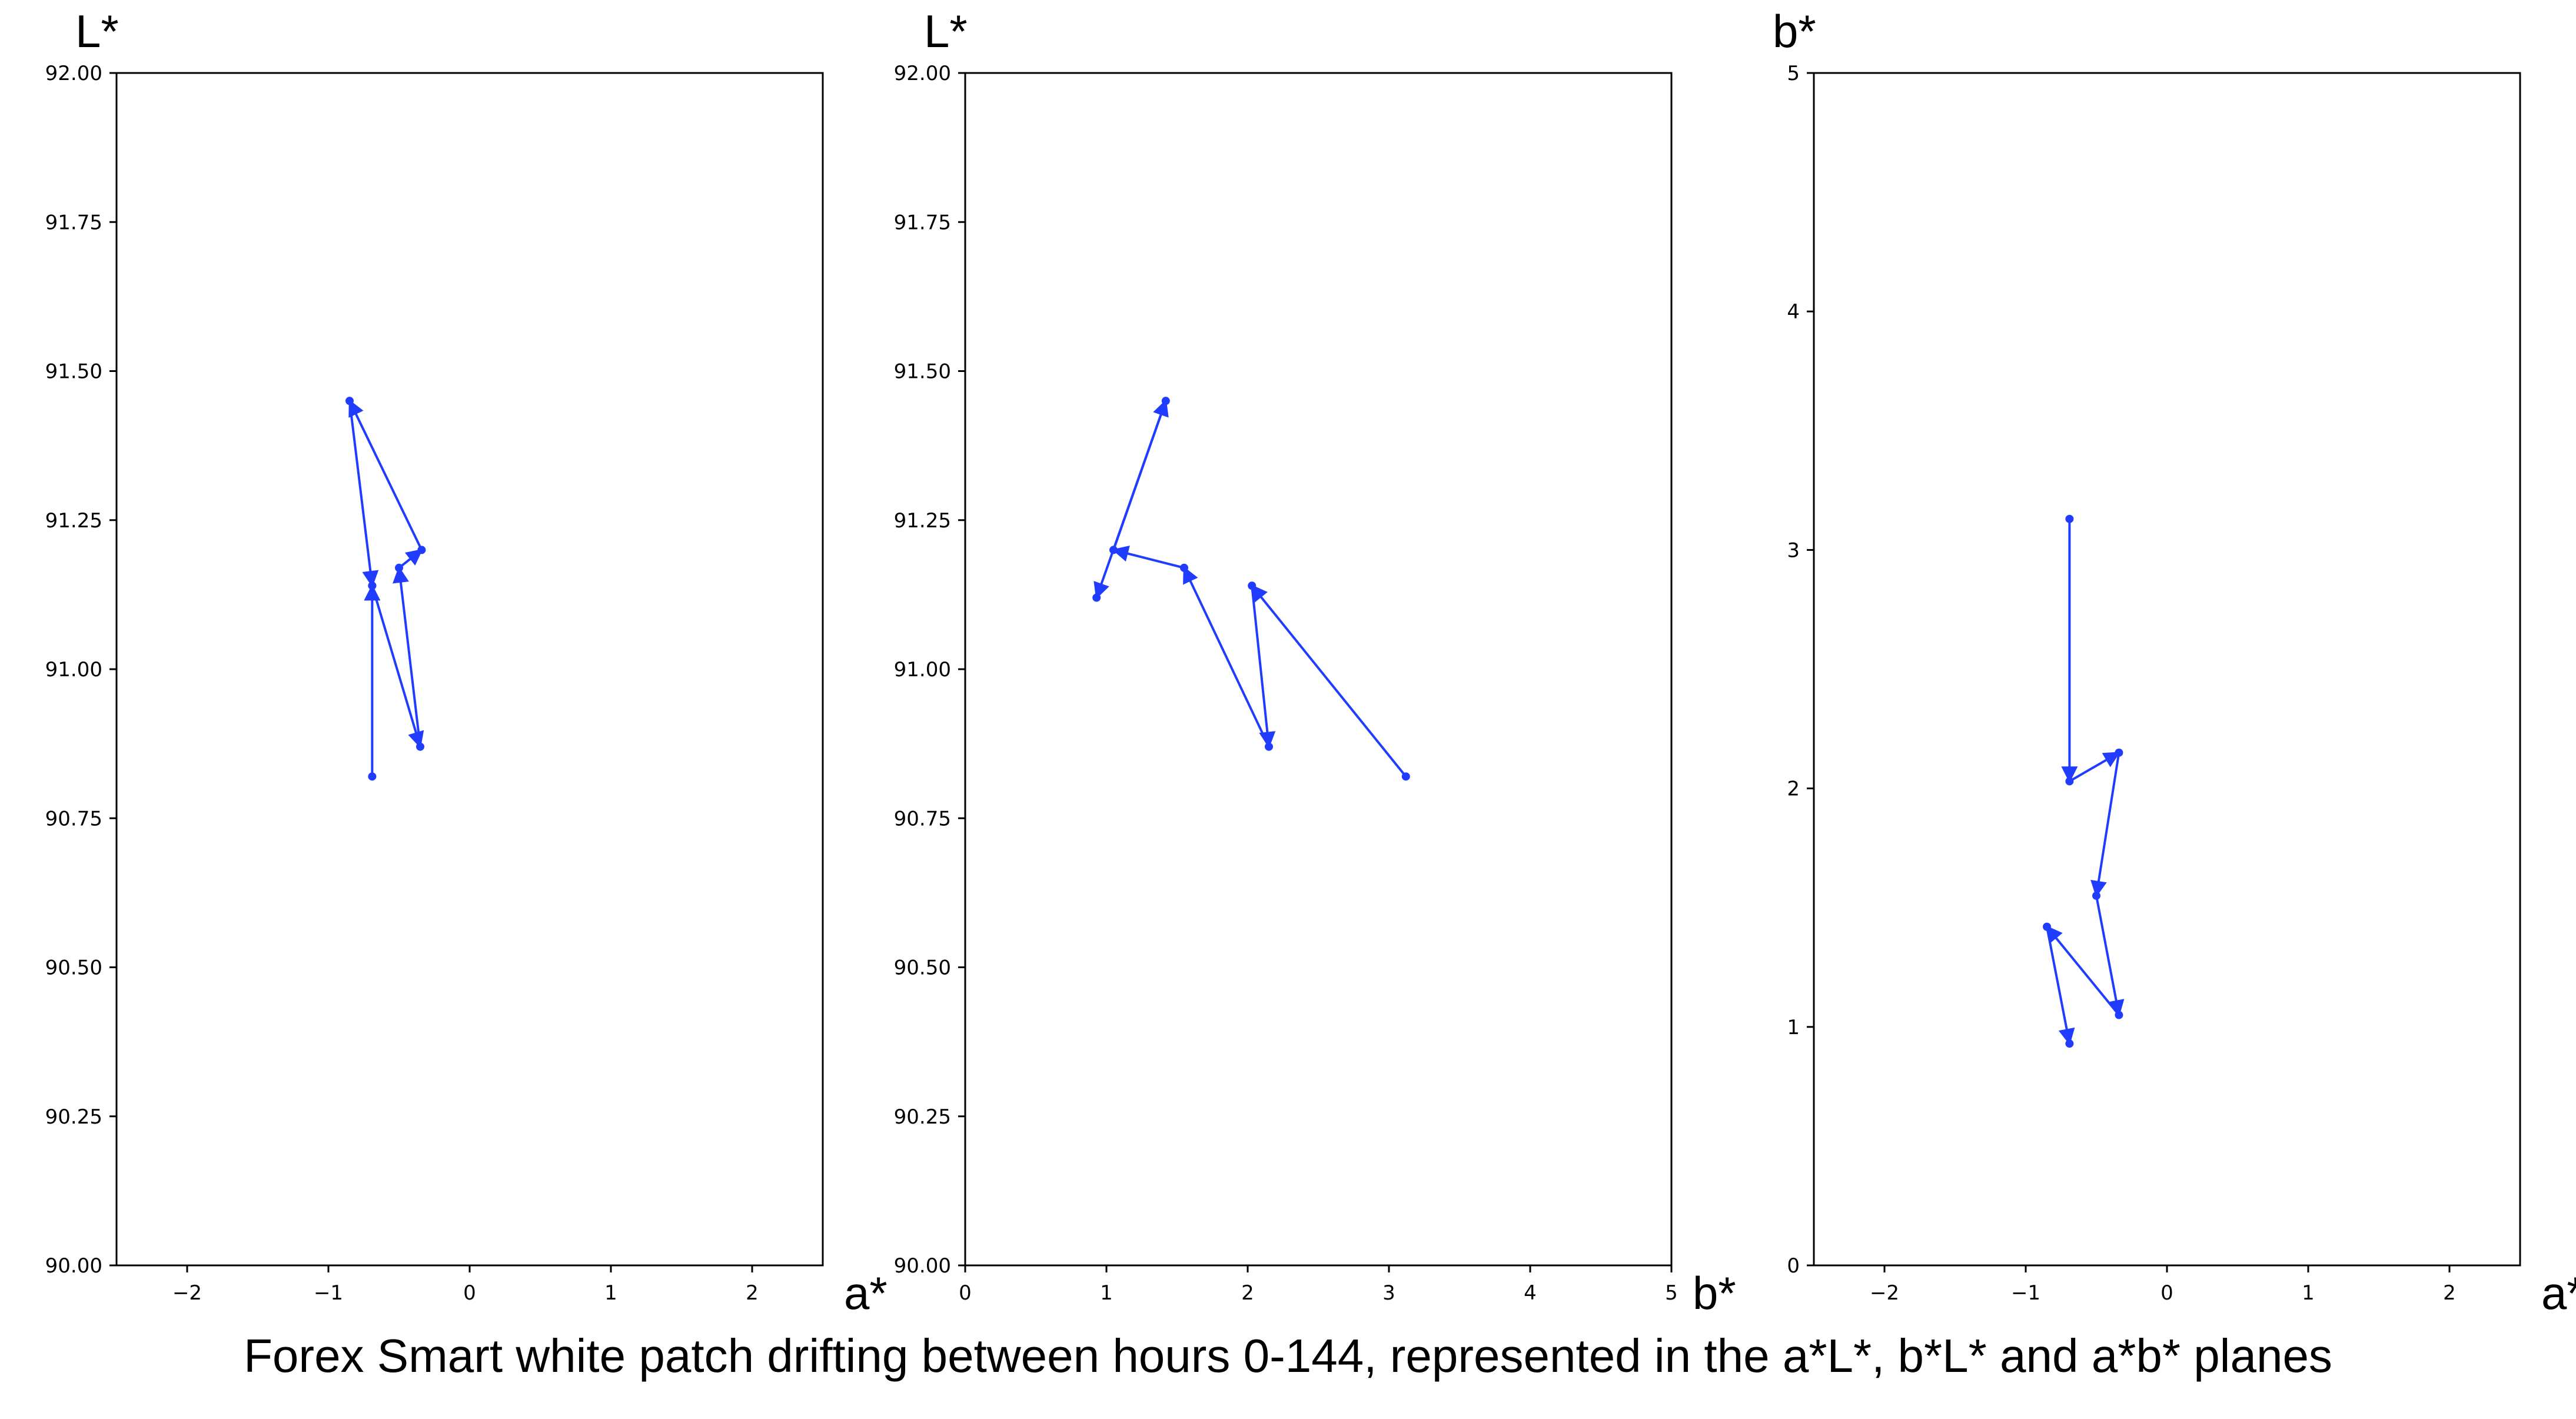  I want to click on y-tick-label: 4, so click(1793, 312).